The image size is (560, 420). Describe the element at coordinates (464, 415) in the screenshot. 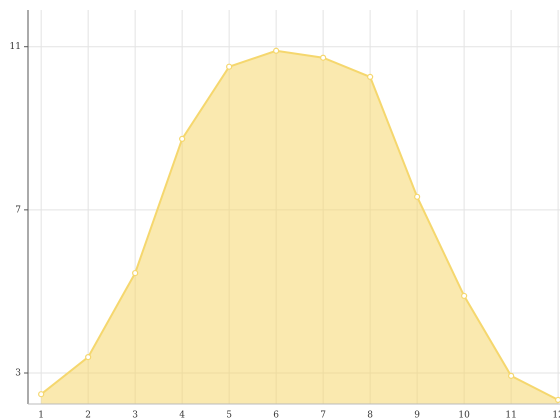

I see `x-tick-label: 10` at that location.